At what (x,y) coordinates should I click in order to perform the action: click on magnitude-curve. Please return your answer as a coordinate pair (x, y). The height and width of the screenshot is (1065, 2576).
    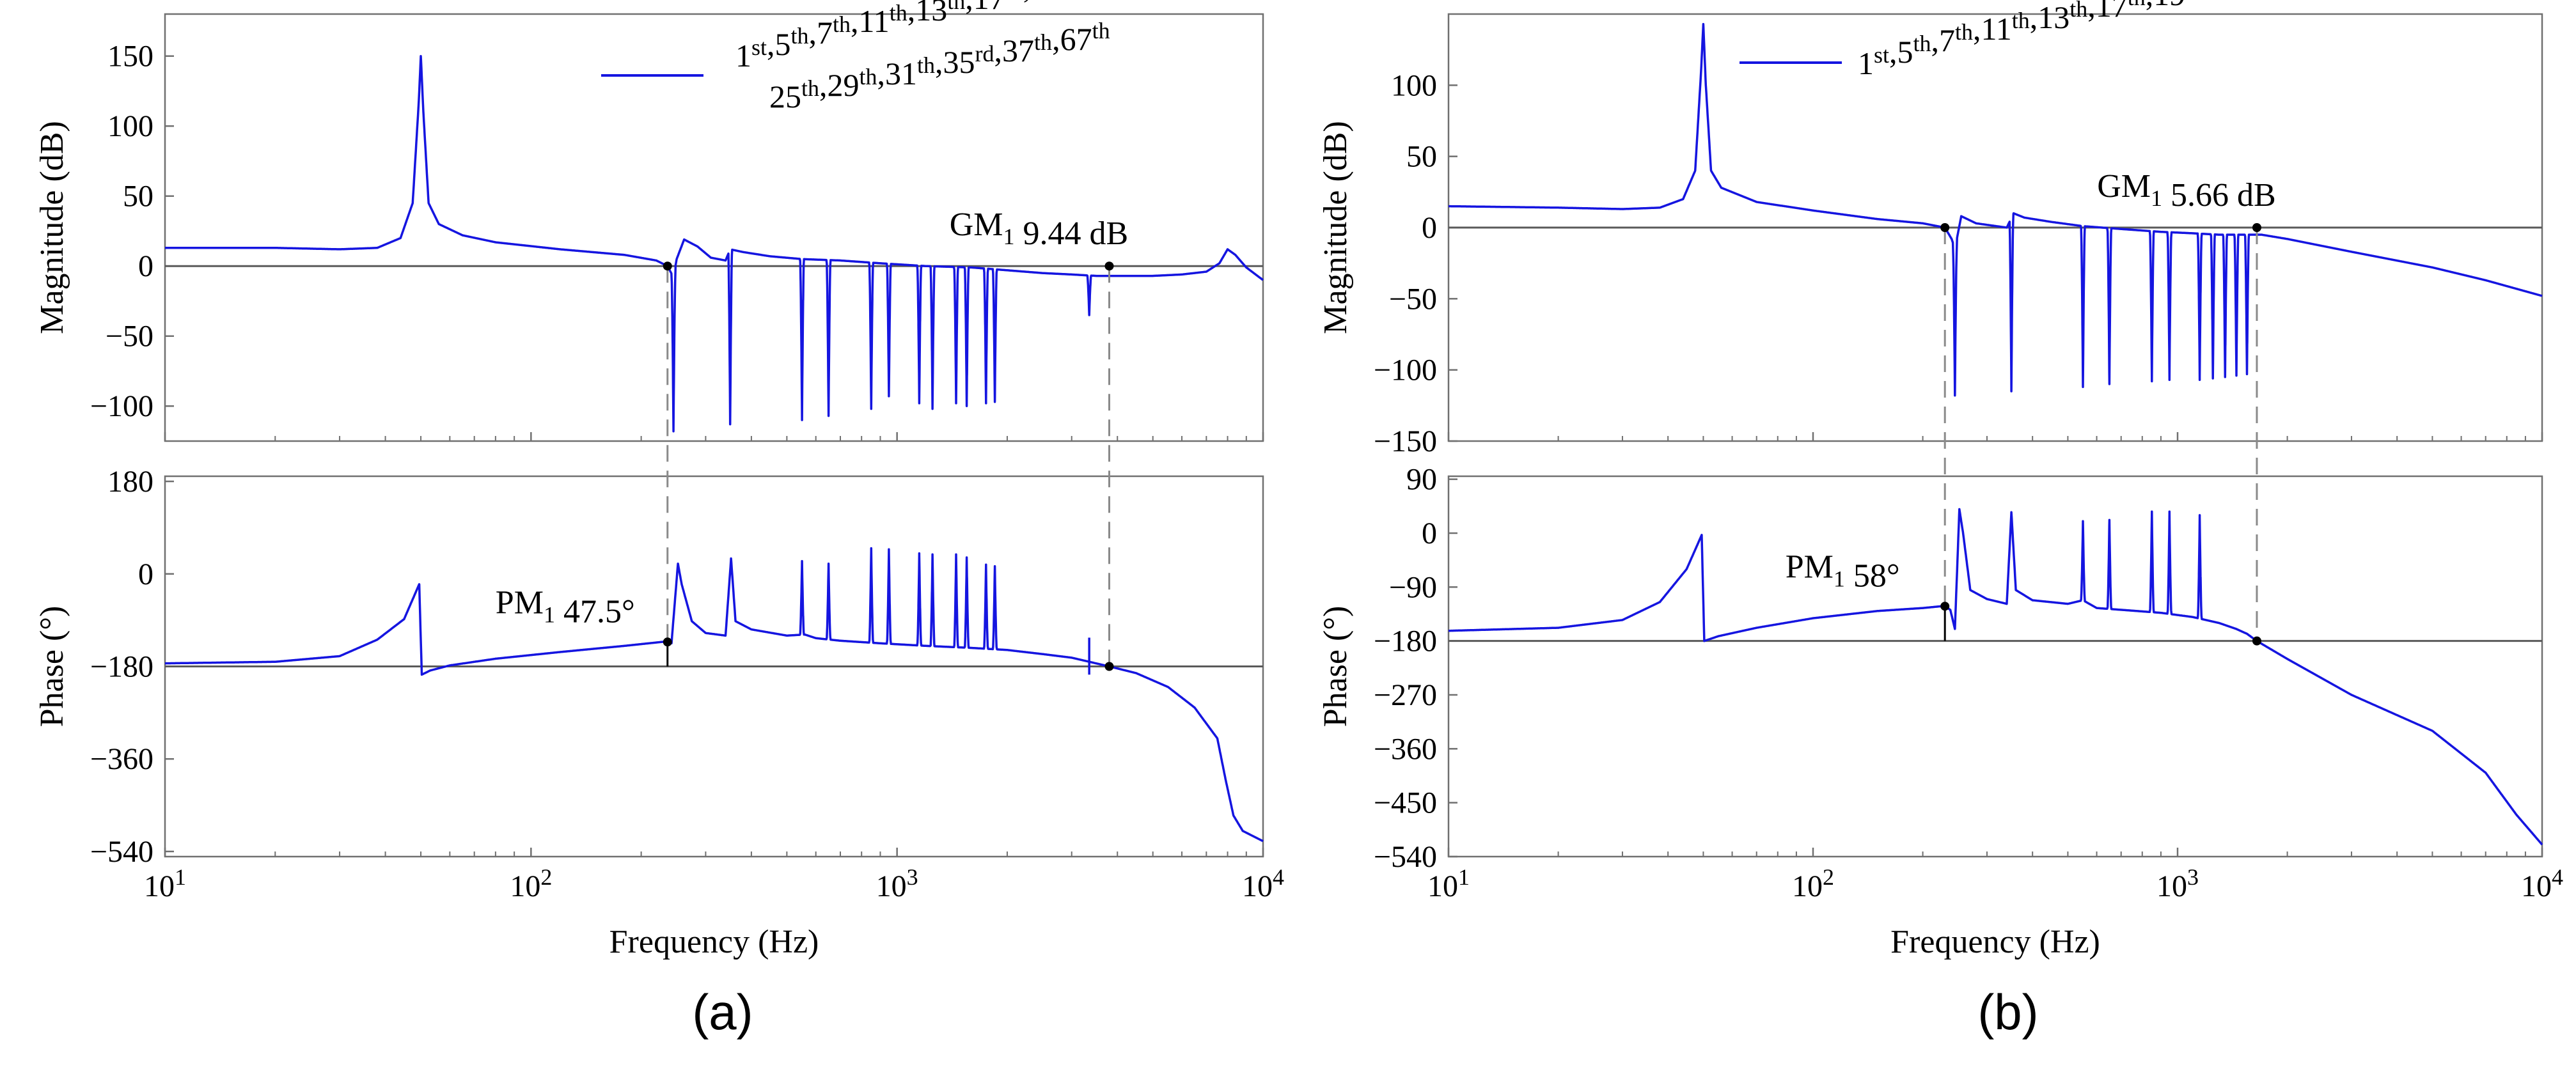
    Looking at the image, I should click on (1995, 209).